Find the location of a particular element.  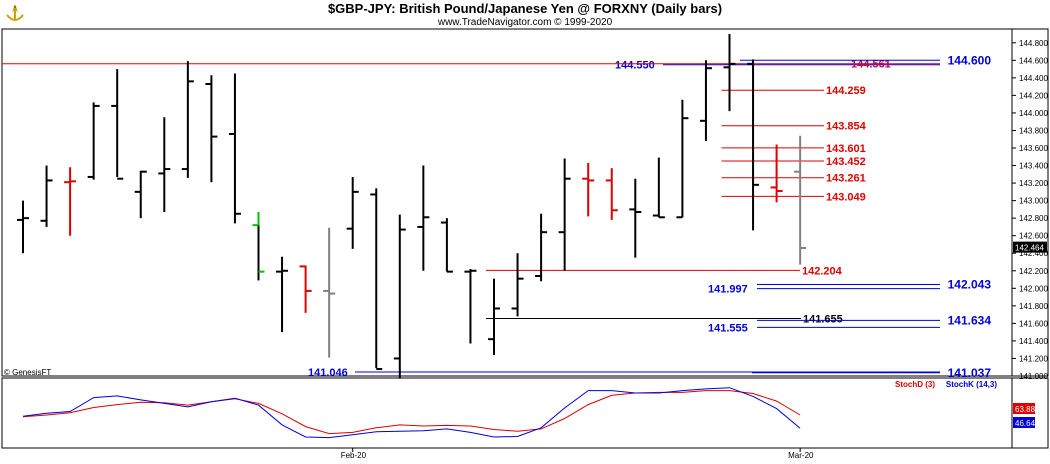

trade-navigator-logo-icon is located at coordinates (15, 14).